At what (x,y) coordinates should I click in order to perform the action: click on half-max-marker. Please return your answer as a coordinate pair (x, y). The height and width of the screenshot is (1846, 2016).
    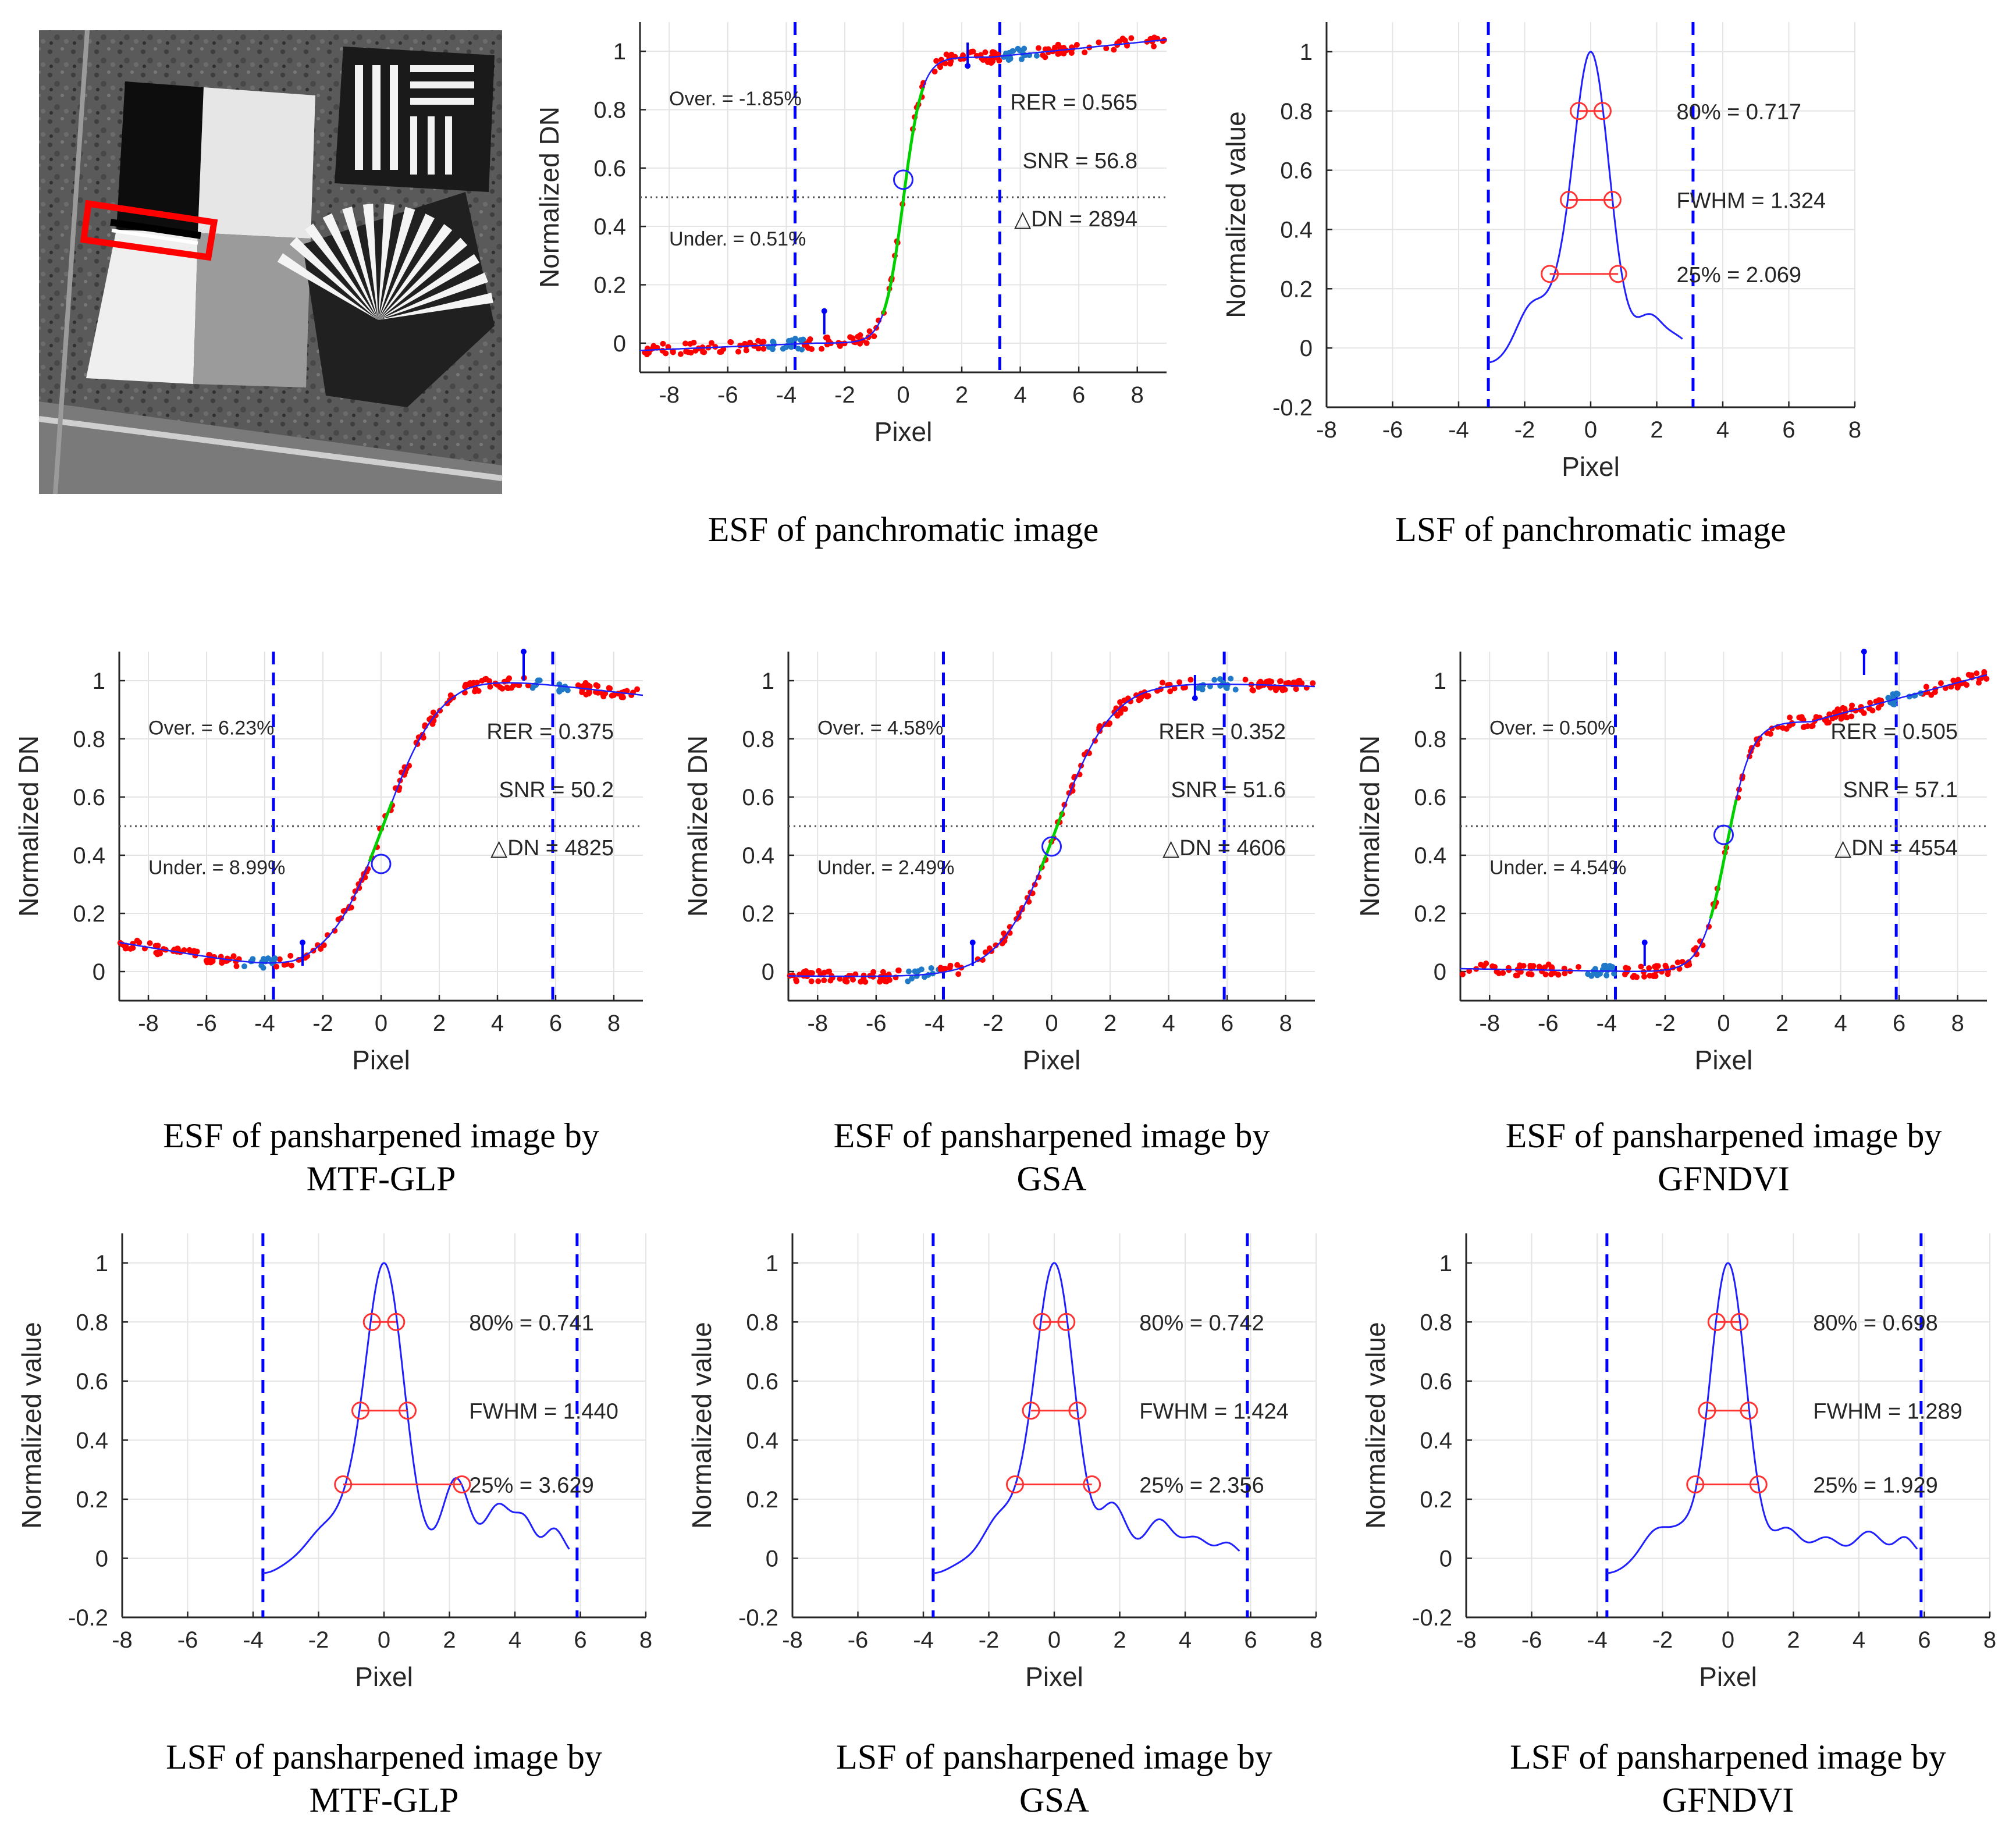
    Looking at the image, I should click on (903, 179).